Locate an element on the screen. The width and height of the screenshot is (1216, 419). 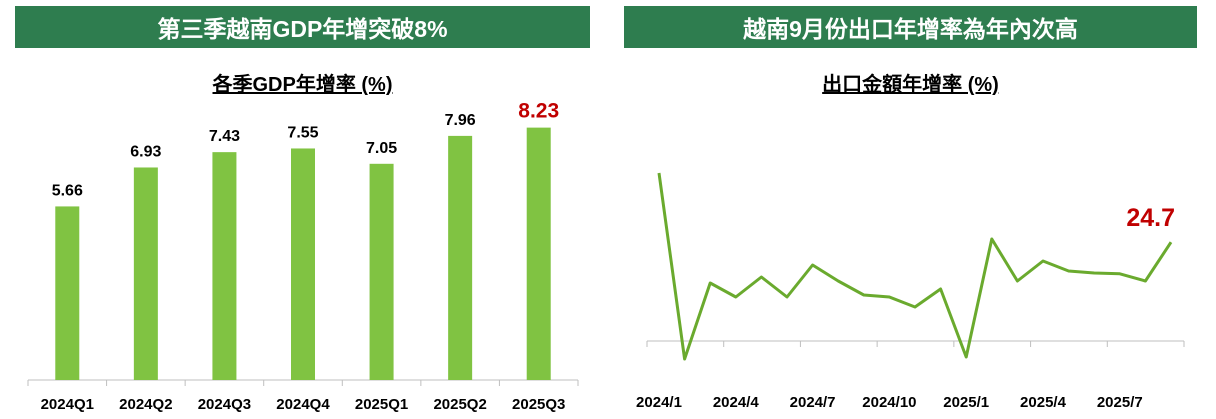
gdp-category-label-2025Q2: 2025Q2 is located at coordinates (459, 404).